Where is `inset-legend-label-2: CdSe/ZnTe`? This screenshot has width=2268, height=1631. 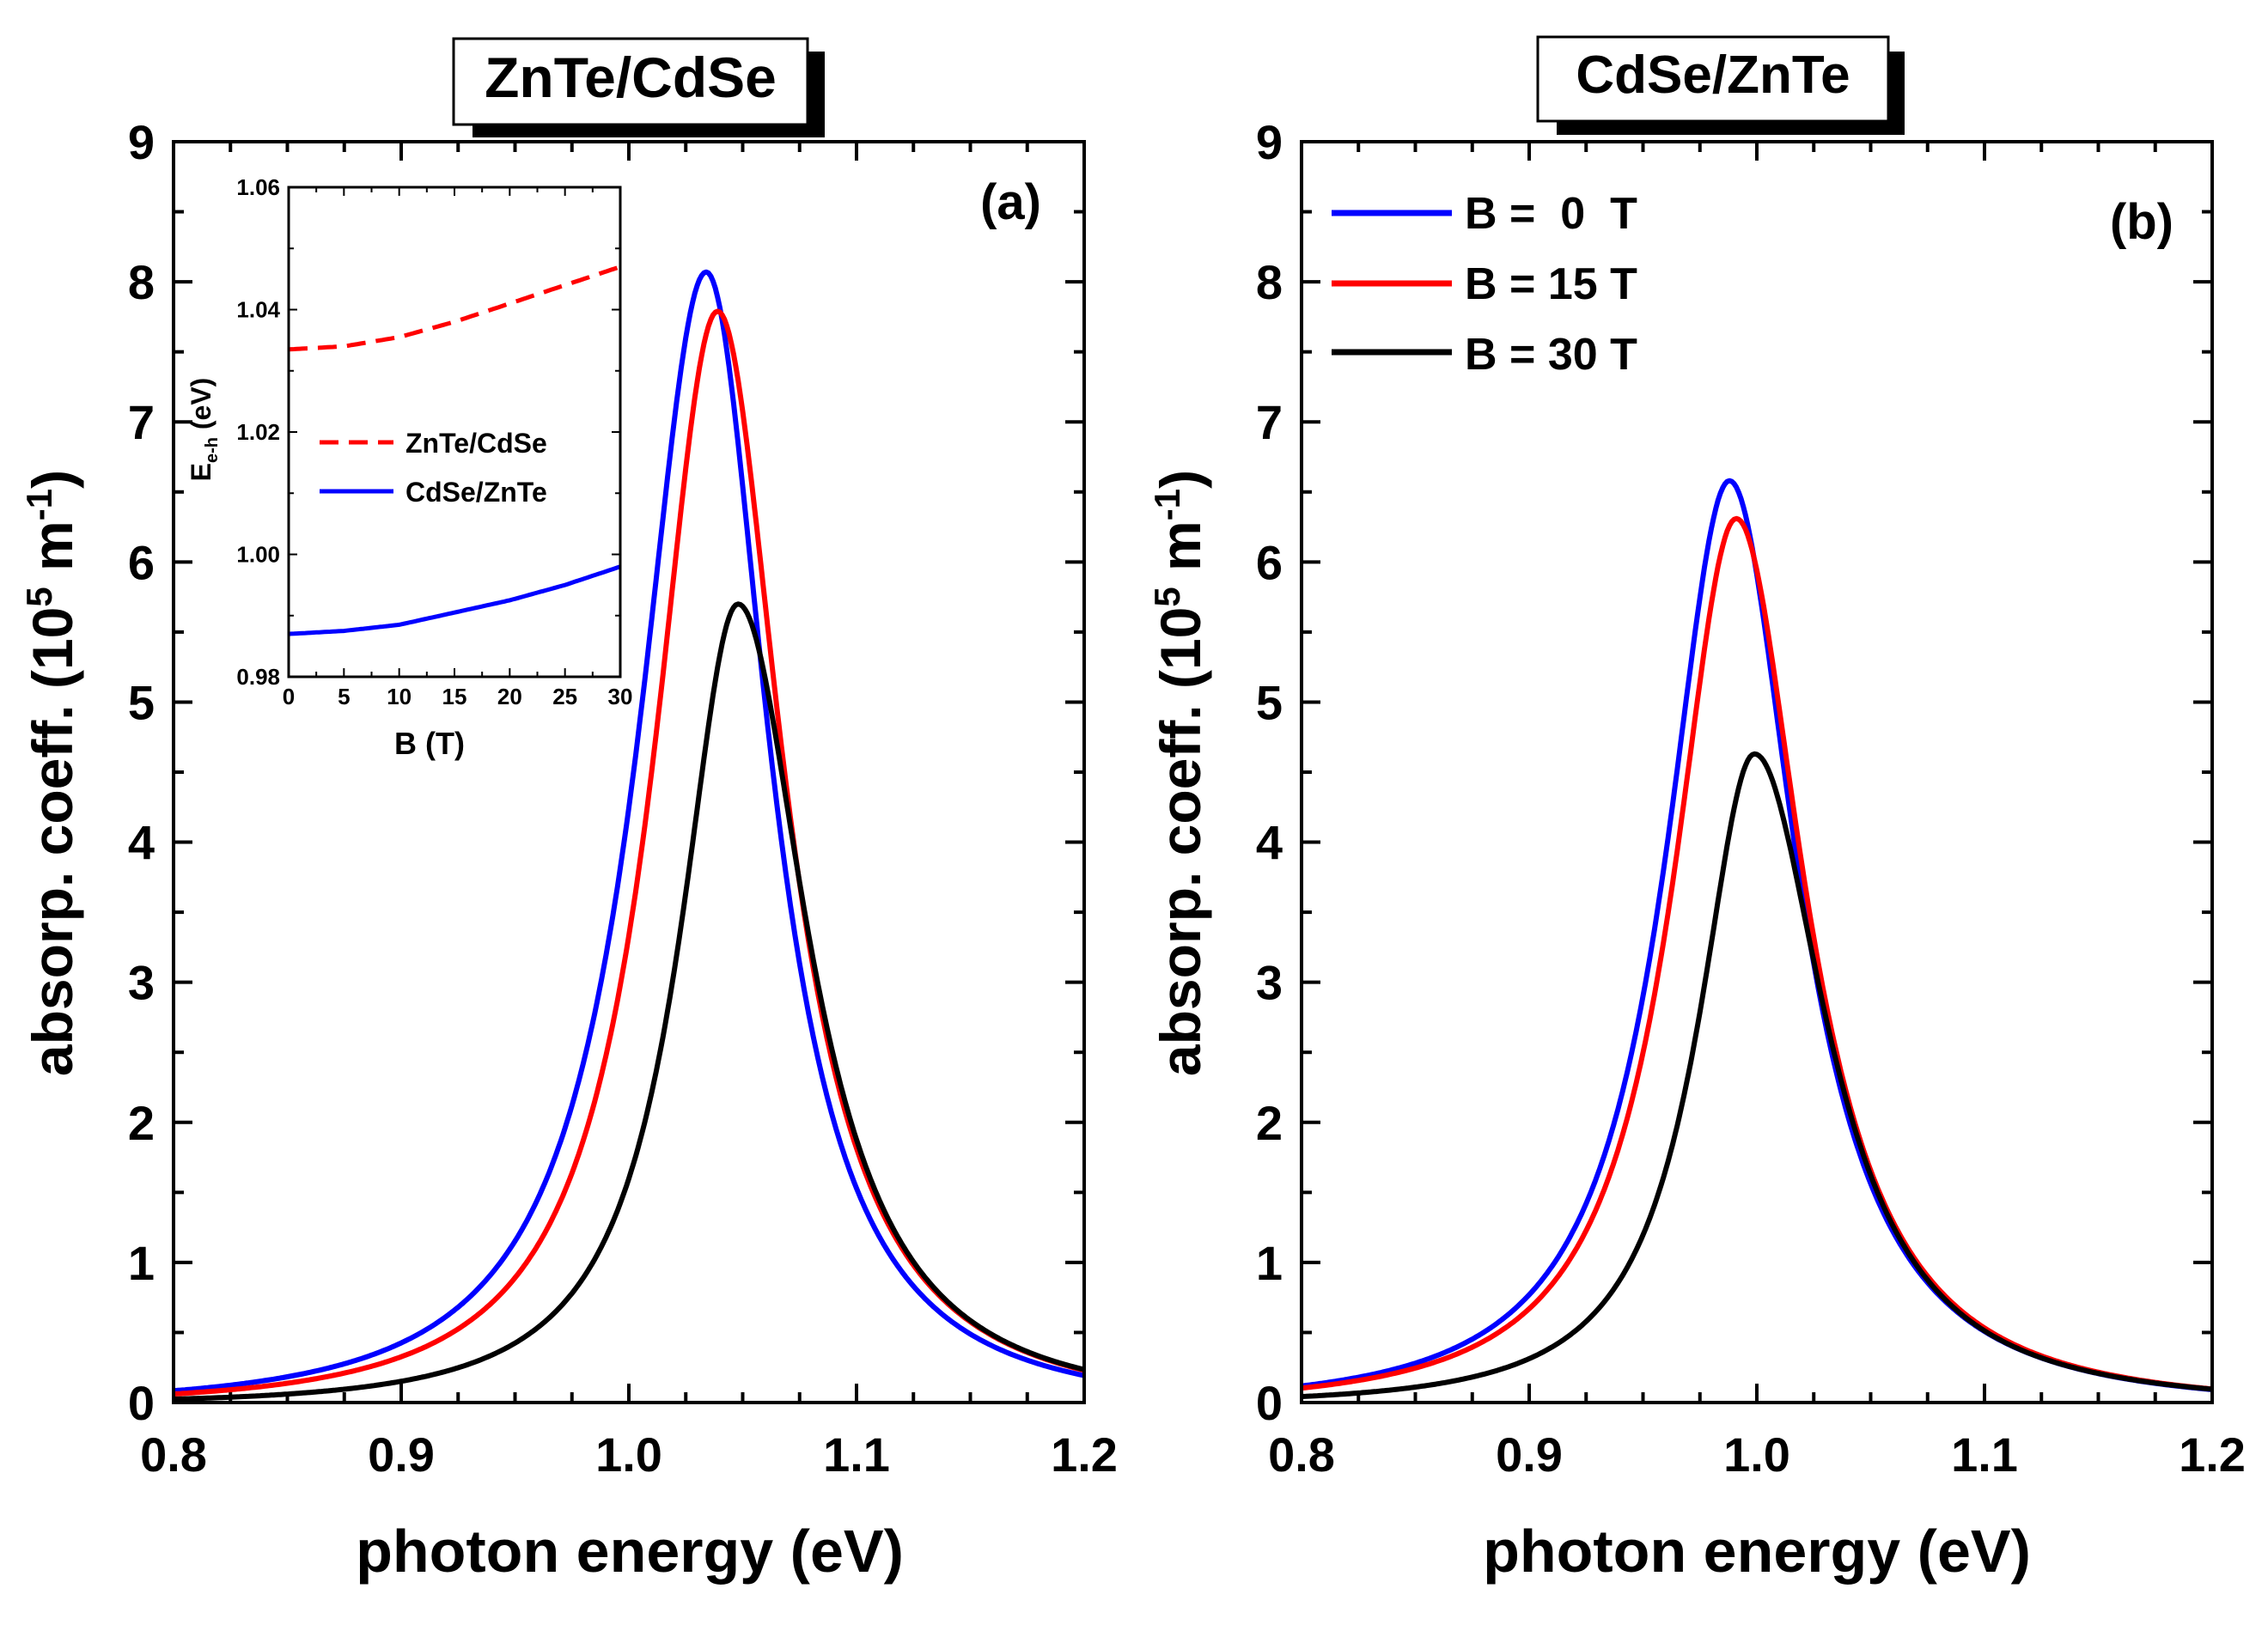
inset-legend-label-2: CdSe/ZnTe is located at coordinates (476, 492).